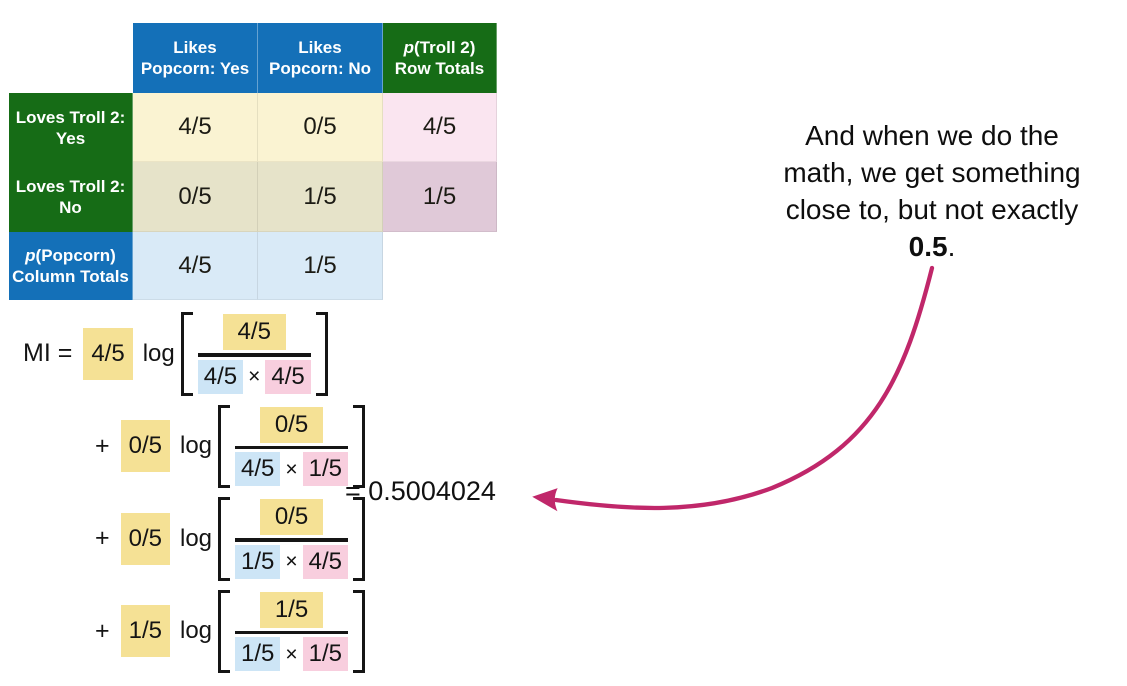 The width and height of the screenshot is (1127, 686). Describe the element at coordinates (928, 246) in the screenshot. I see `highlighted-value: 0.5` at that location.